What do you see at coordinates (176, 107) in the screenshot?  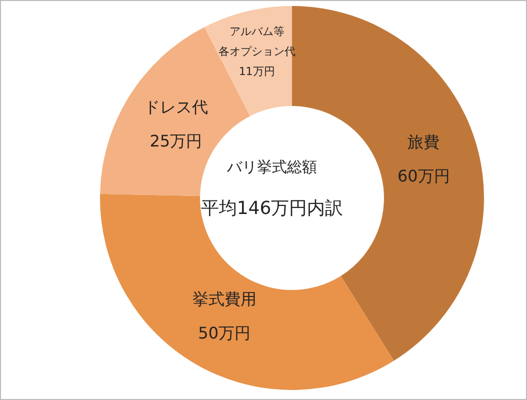 I see `slice-label: ドレス代` at bounding box center [176, 107].